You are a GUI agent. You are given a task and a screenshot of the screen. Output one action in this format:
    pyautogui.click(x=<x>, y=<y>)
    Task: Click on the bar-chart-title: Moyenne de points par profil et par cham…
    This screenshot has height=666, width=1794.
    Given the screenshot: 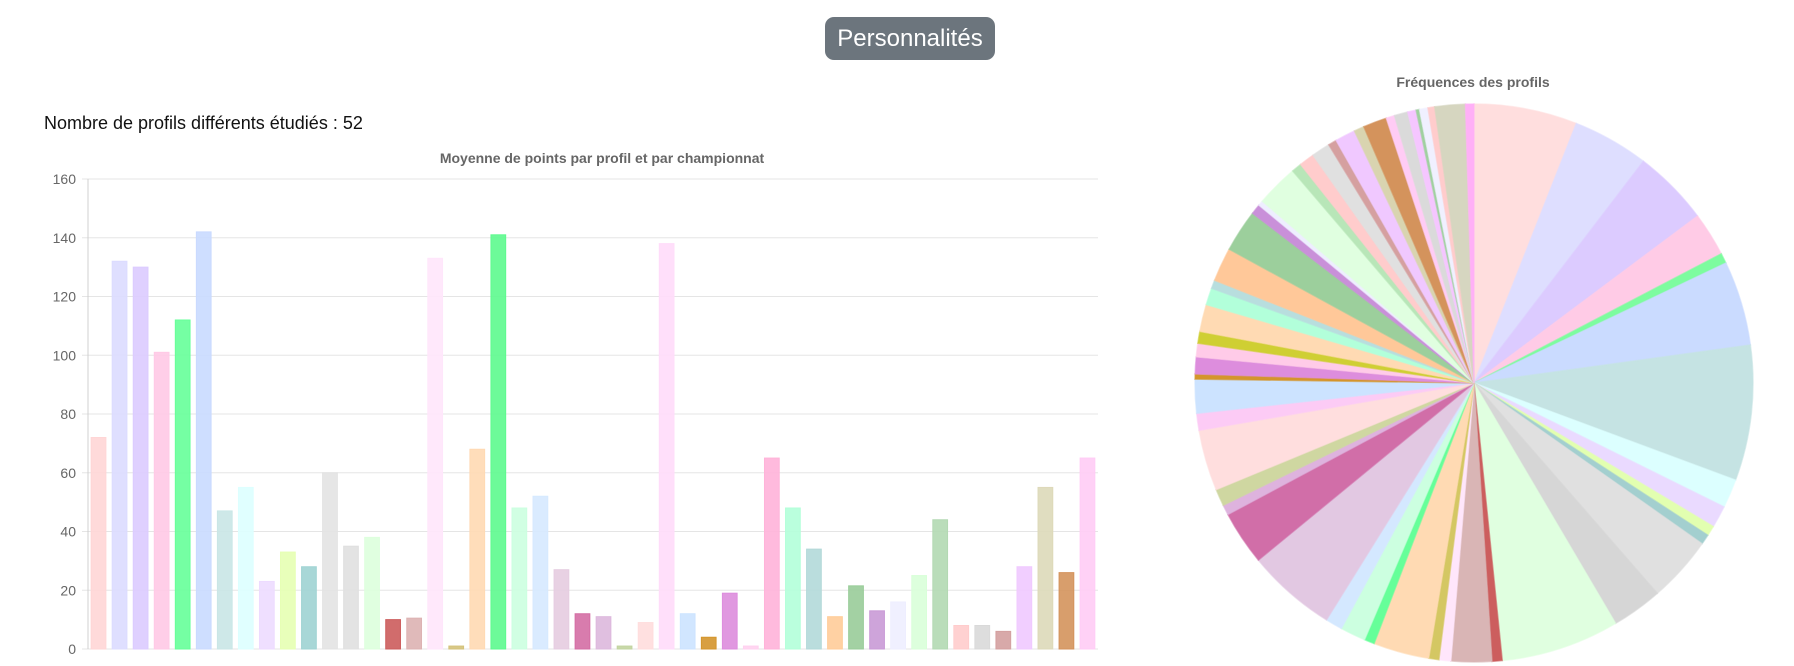 What is the action you would take?
    pyautogui.click(x=602, y=158)
    